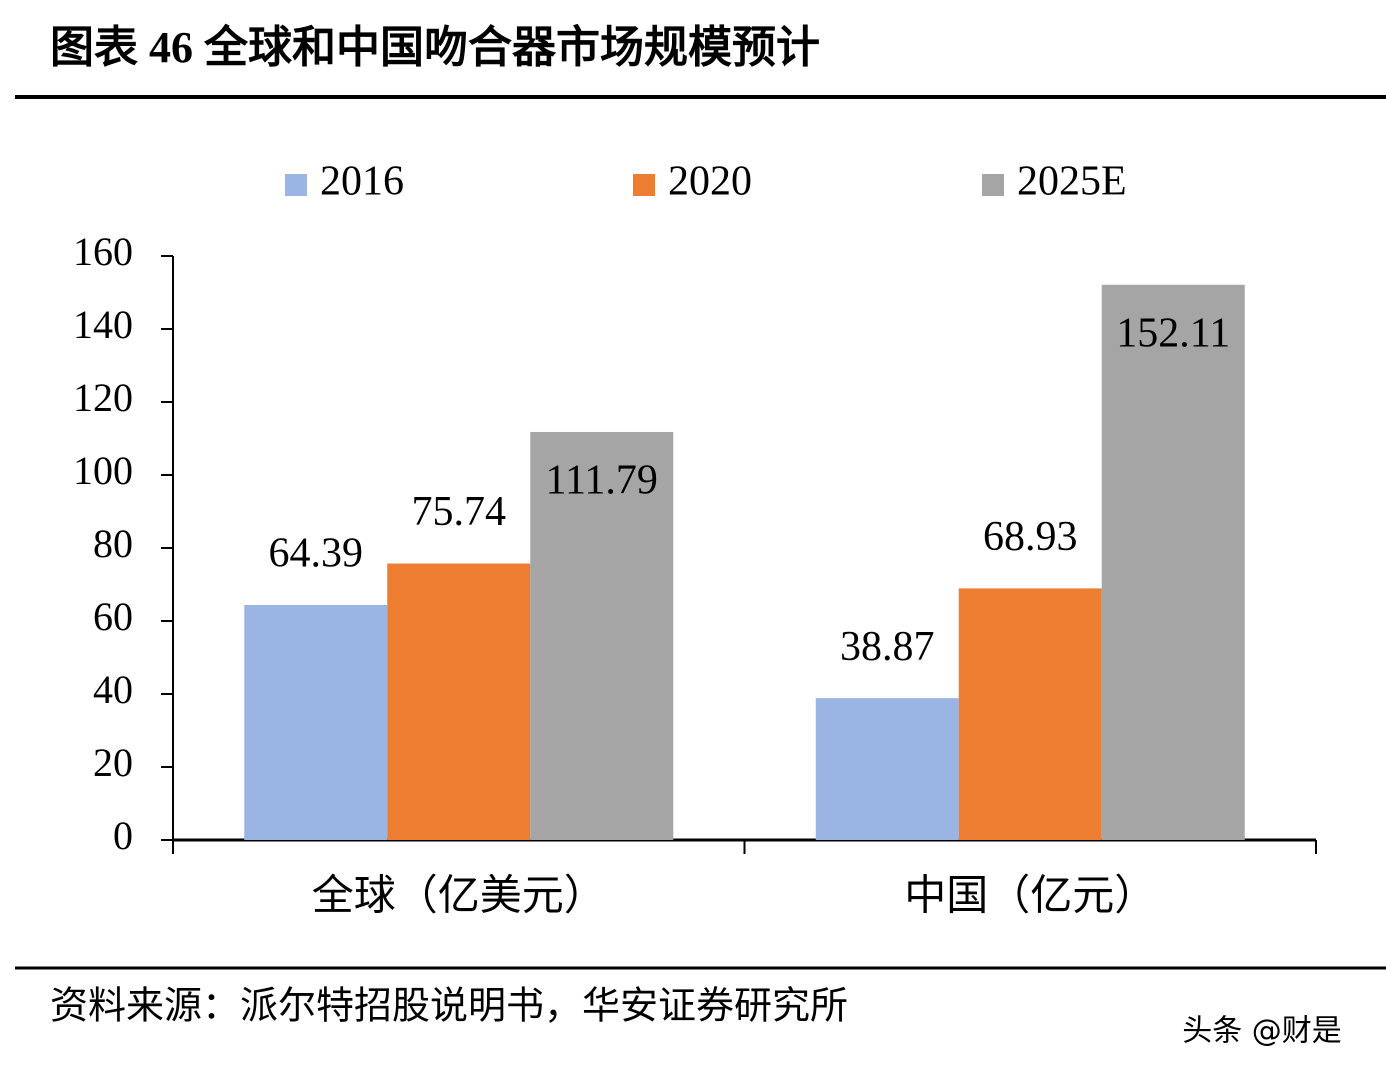 The image size is (1386, 1082). What do you see at coordinates (113, 762) in the screenshot?
I see `y-tick-label: 20` at bounding box center [113, 762].